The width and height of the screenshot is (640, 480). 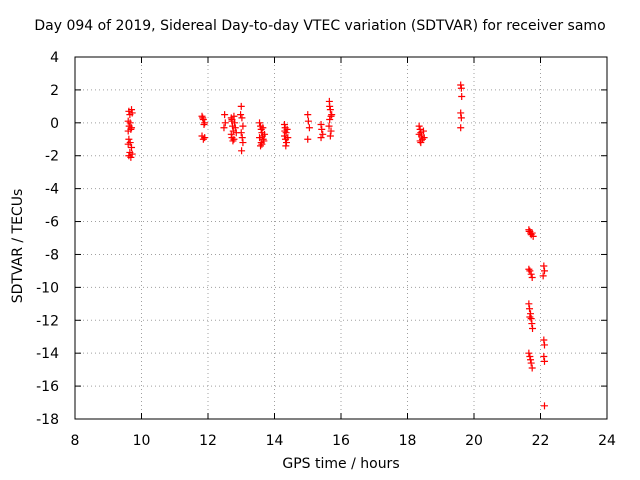 What do you see at coordinates (208, 441) in the screenshot?
I see `x-tick-label: 12` at bounding box center [208, 441].